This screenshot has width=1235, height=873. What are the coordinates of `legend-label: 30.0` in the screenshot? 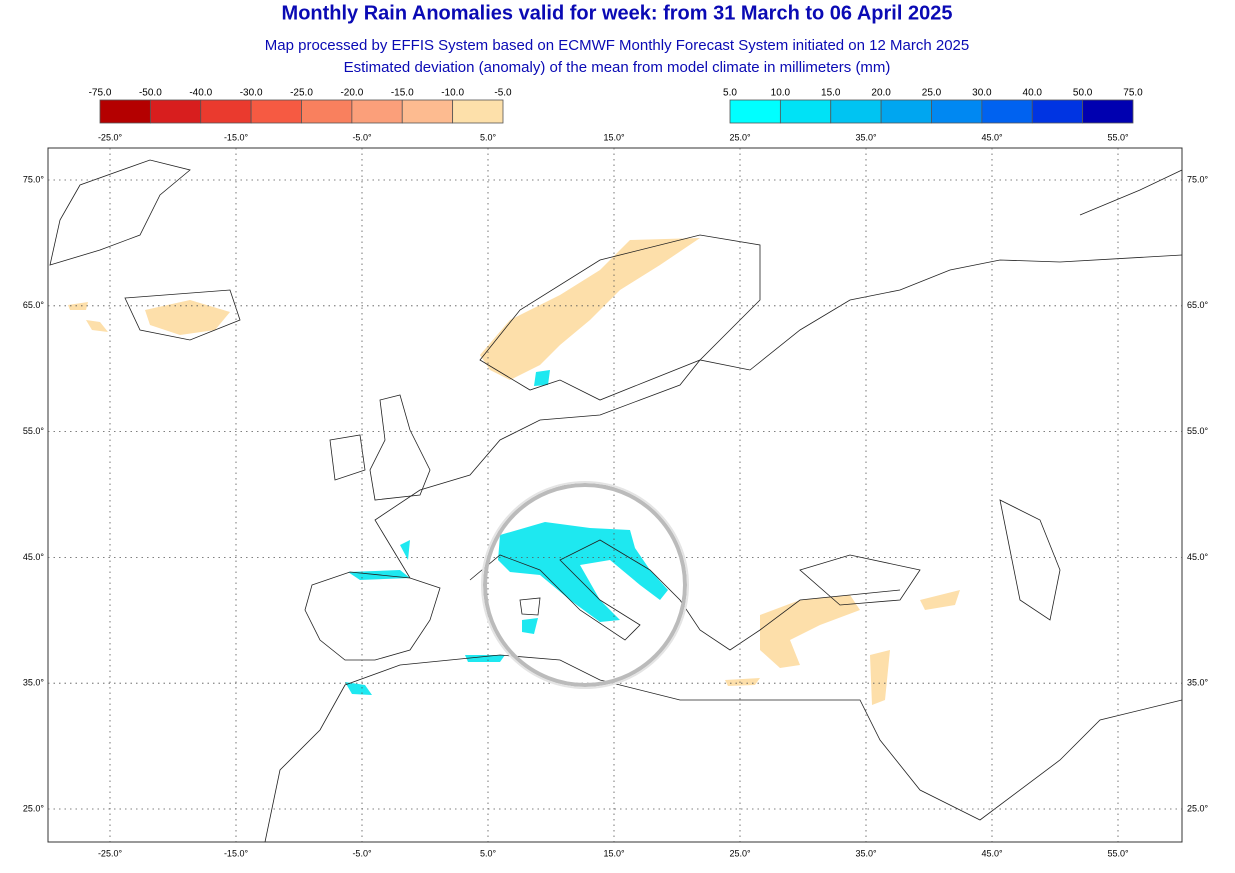 It's located at (982, 93).